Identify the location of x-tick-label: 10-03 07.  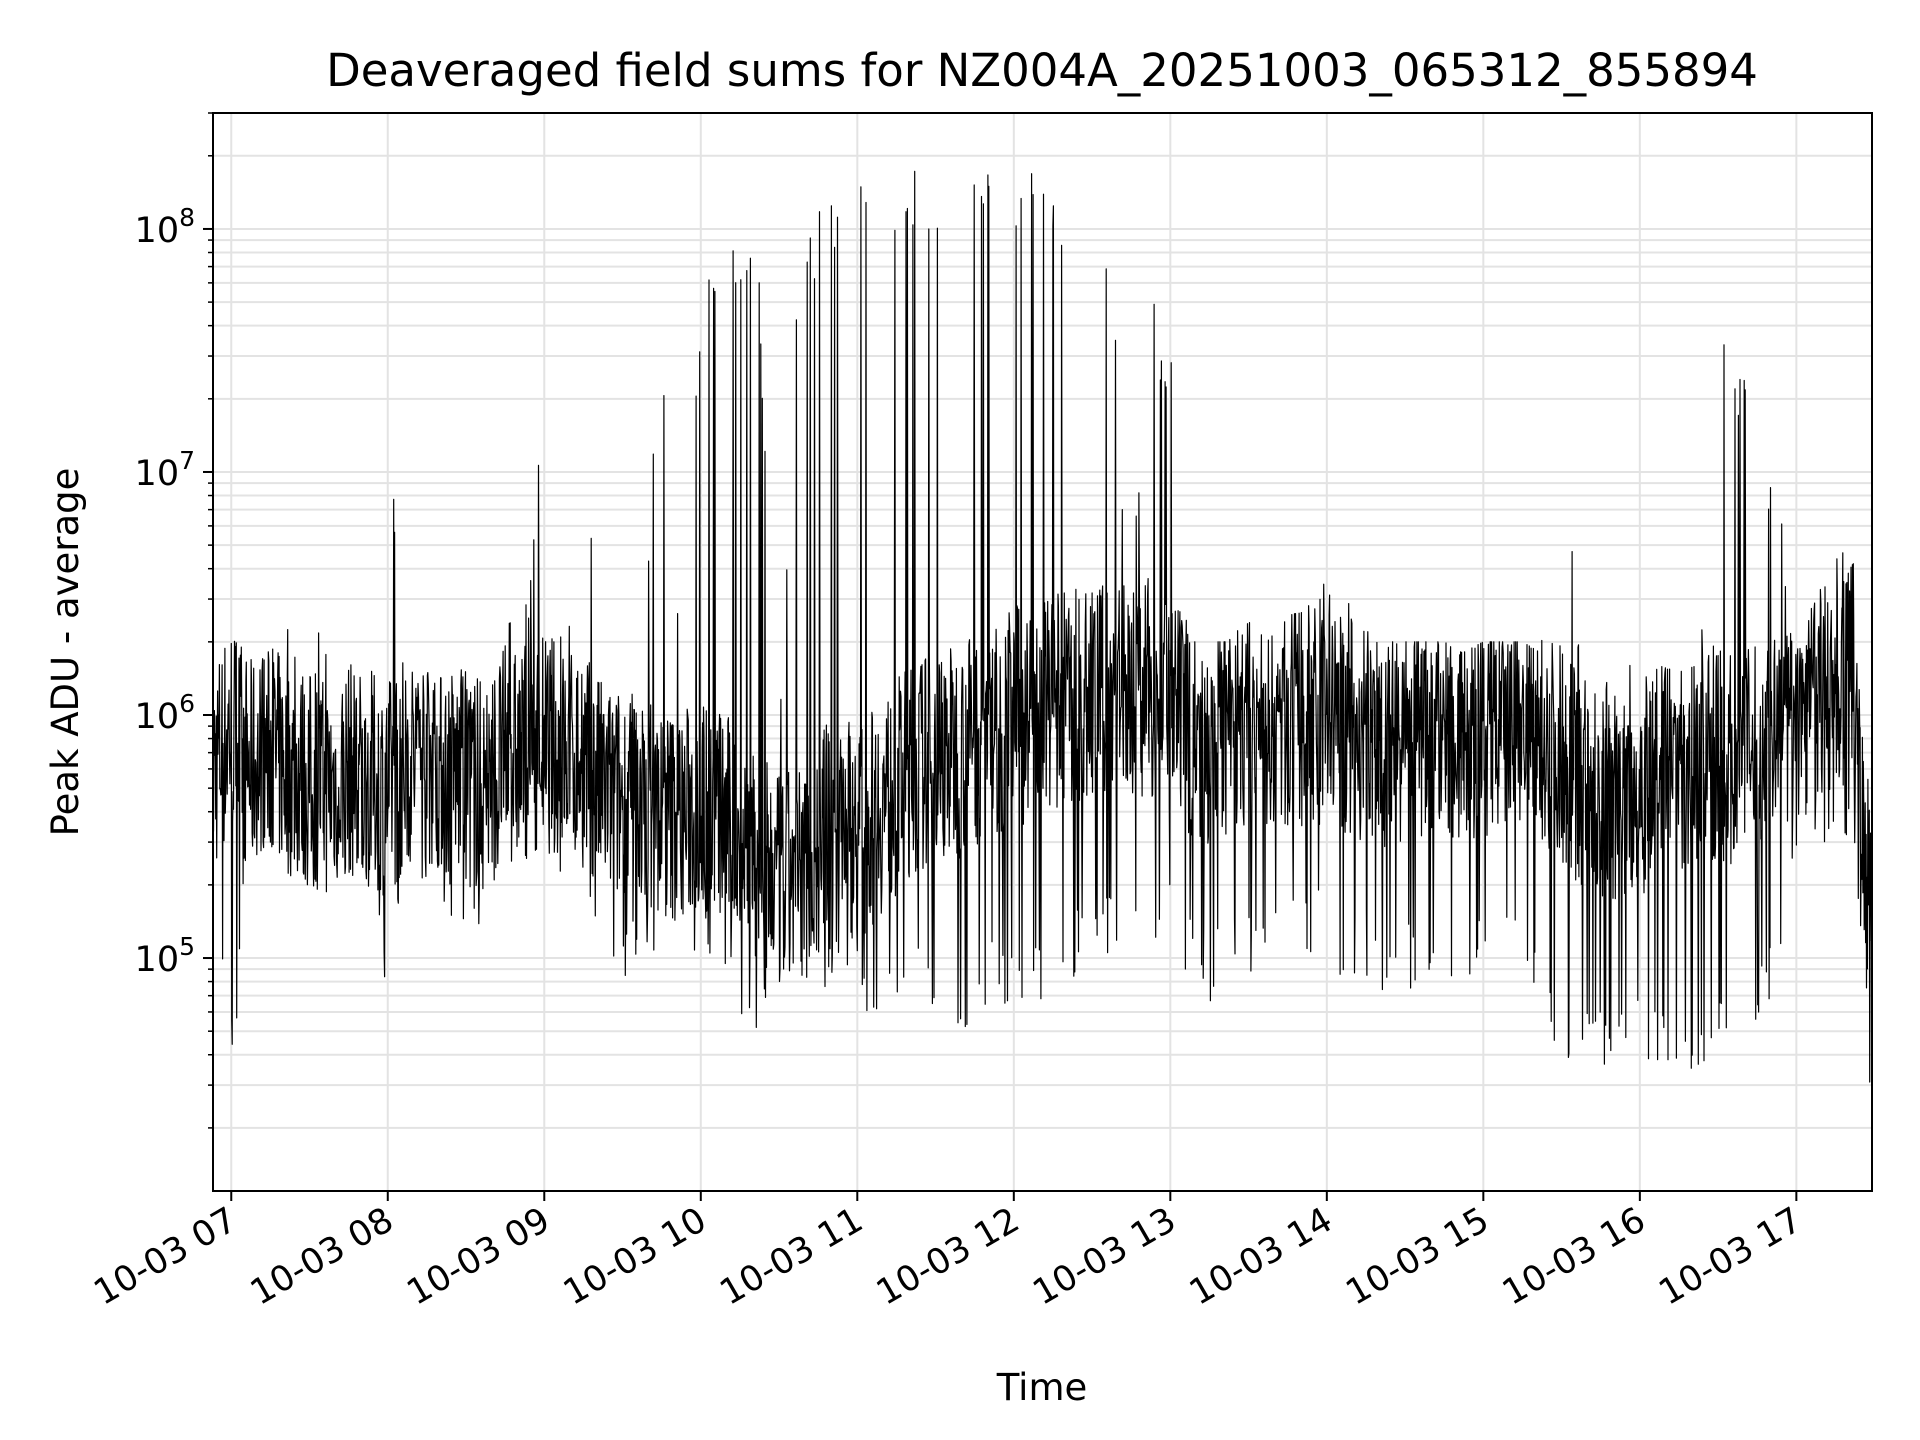
(165, 1256).